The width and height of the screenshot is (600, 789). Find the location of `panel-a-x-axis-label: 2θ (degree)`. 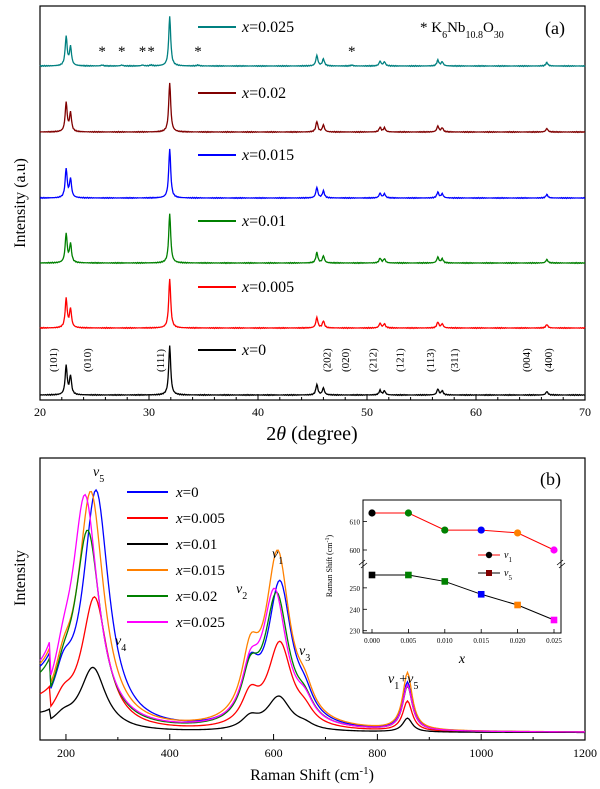

panel-a-x-axis-label: 2θ (degree) is located at coordinates (311, 434).